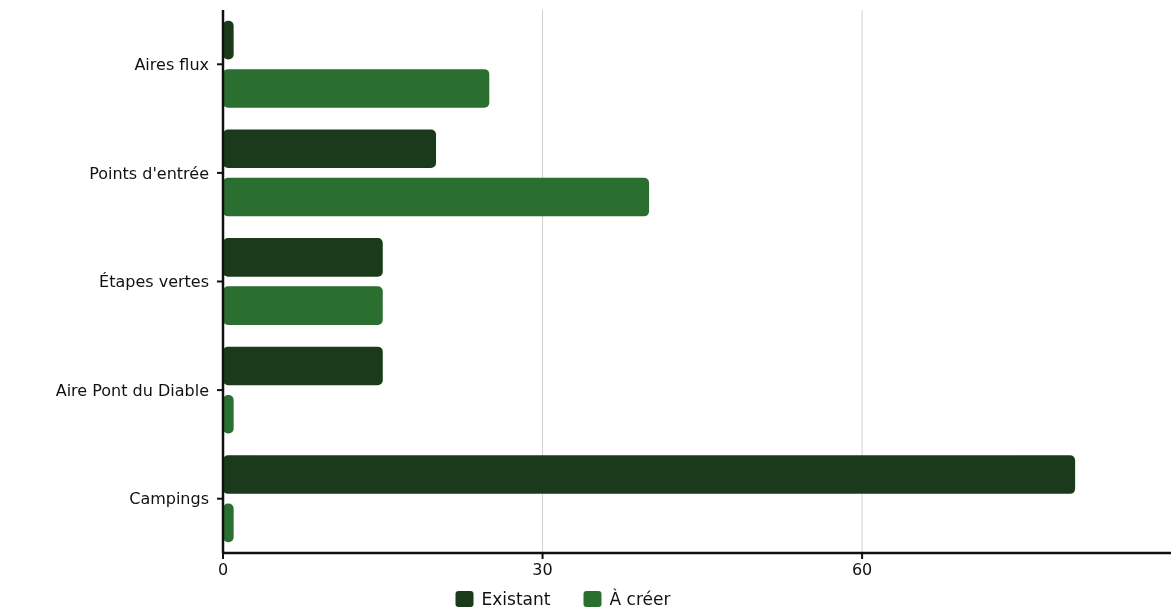 The height and width of the screenshot is (611, 1171). What do you see at coordinates (542, 569) in the screenshot?
I see `x-tick-label: 30` at bounding box center [542, 569].